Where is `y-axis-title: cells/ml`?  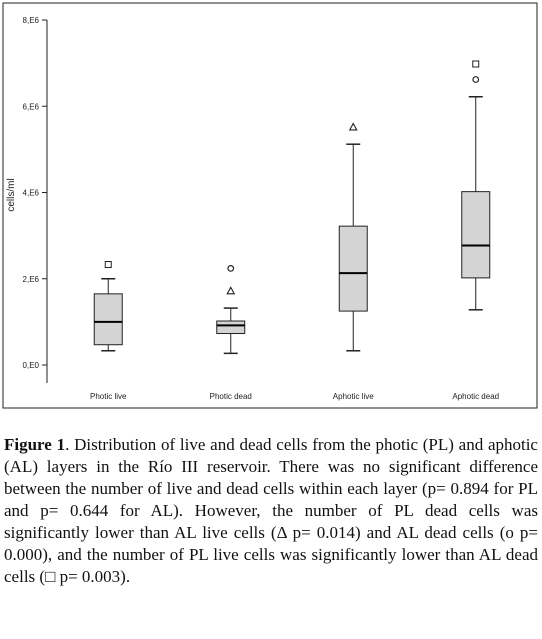 y-axis-title: cells/ml is located at coordinates (11, 194).